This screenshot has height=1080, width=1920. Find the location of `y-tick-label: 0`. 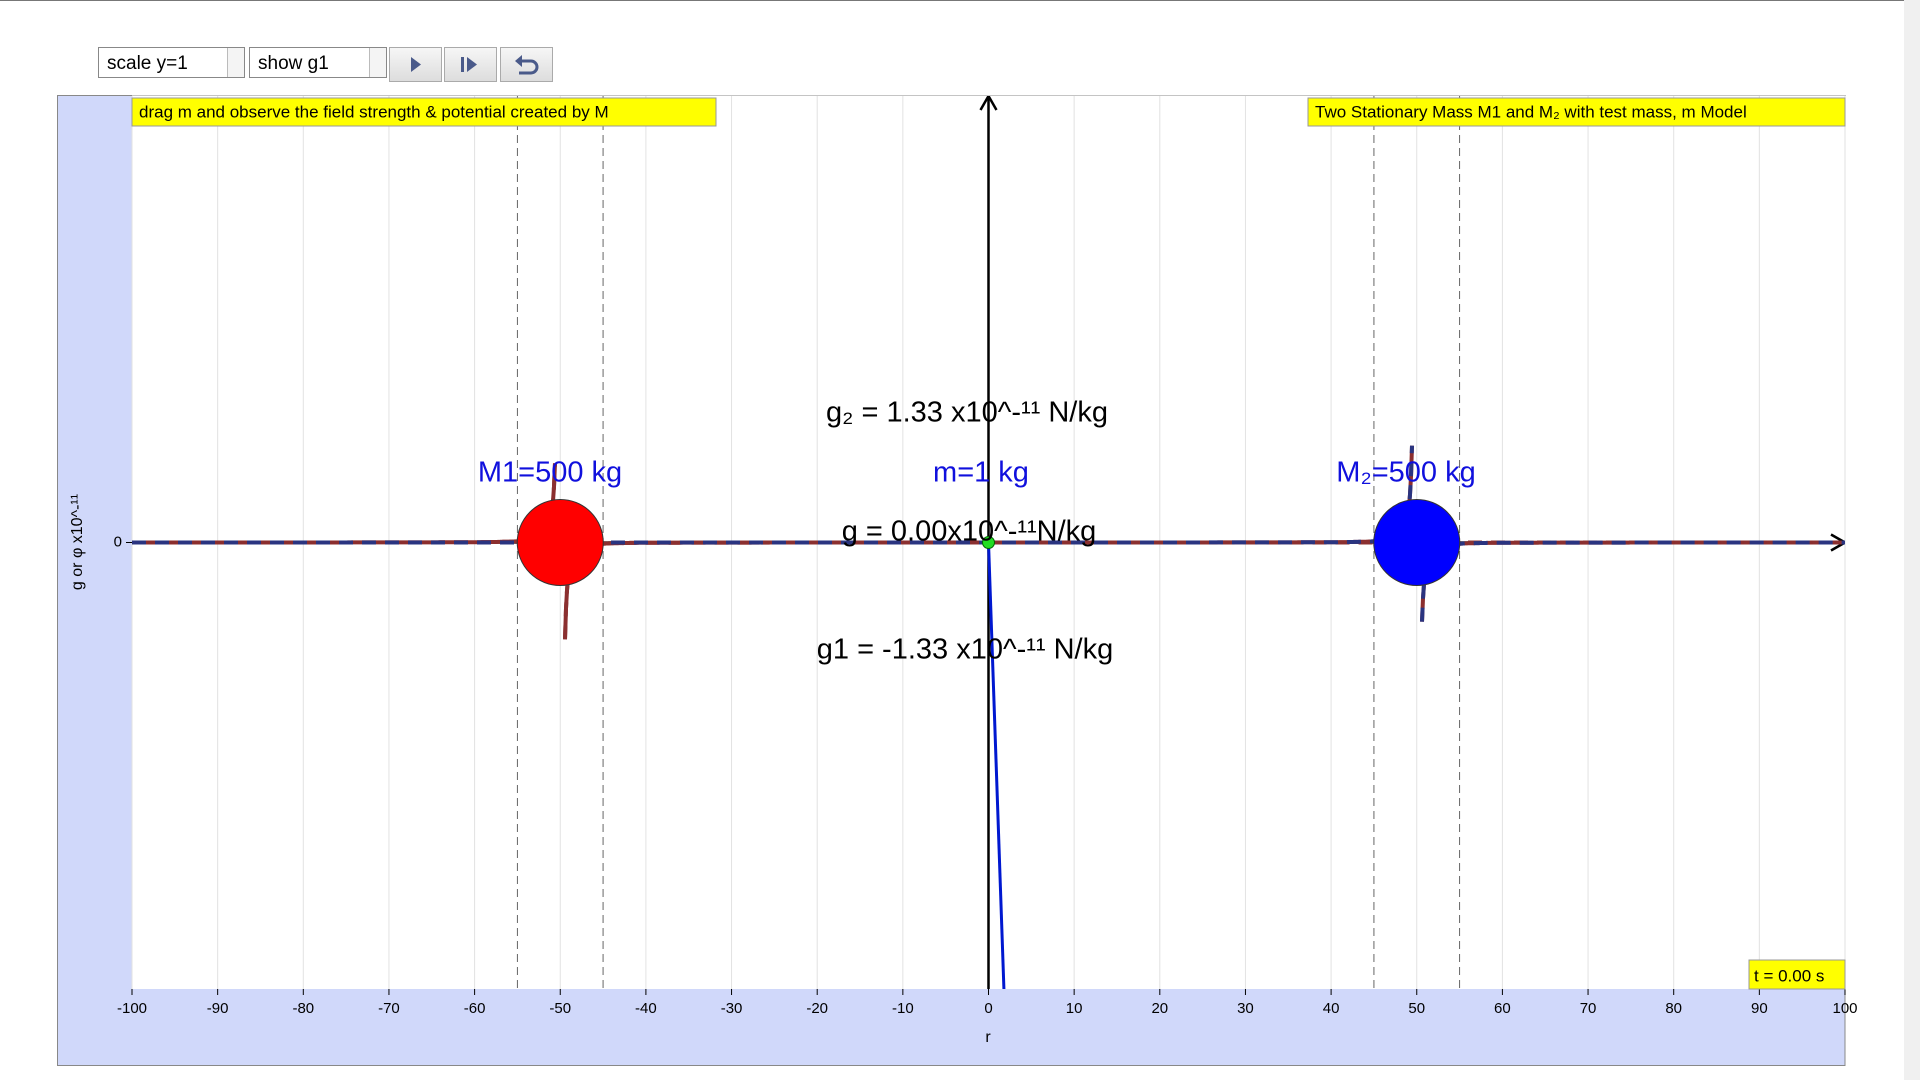

y-tick-label: 0 is located at coordinates (118, 541).